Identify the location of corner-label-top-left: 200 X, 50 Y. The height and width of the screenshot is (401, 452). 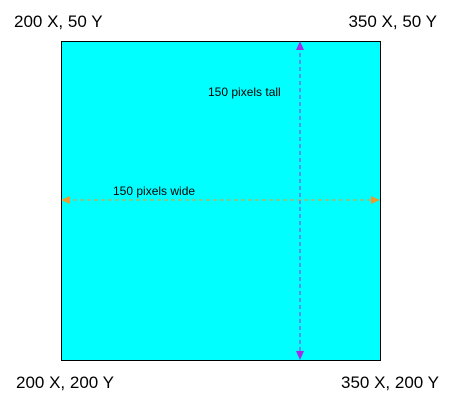
(58, 21).